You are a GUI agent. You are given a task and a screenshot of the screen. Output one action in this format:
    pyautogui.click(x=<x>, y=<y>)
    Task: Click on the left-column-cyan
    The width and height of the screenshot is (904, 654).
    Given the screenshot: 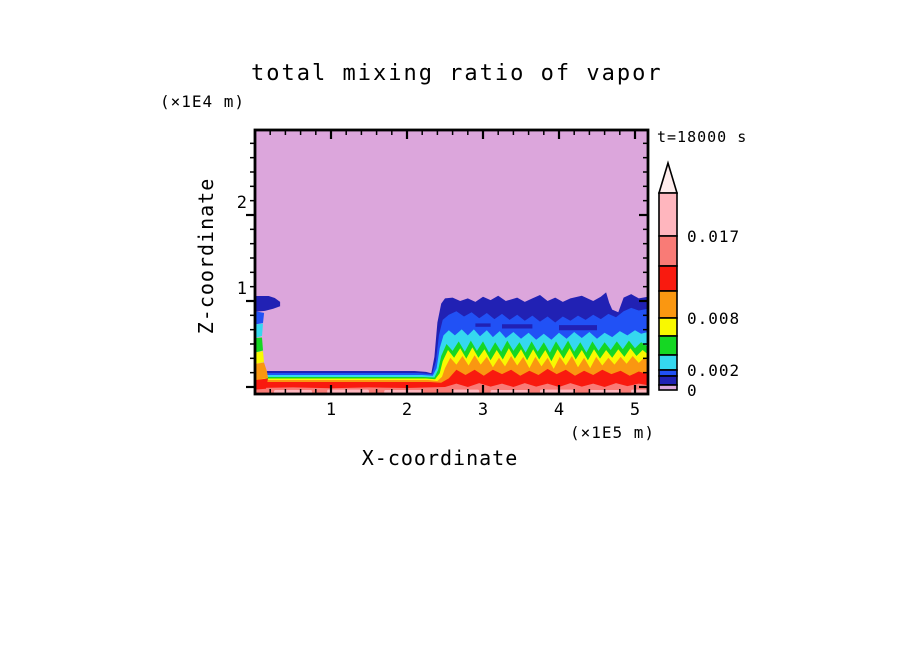 What is the action you would take?
    pyautogui.click(x=259, y=330)
    